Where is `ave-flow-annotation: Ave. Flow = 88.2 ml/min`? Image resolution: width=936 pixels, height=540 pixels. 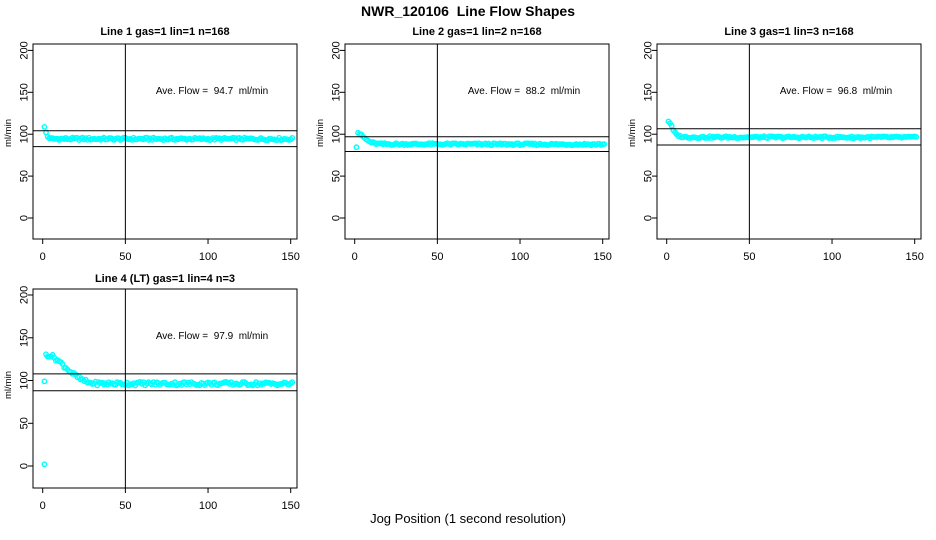 ave-flow-annotation: Ave. Flow = 88.2 ml/min is located at coordinates (524, 91).